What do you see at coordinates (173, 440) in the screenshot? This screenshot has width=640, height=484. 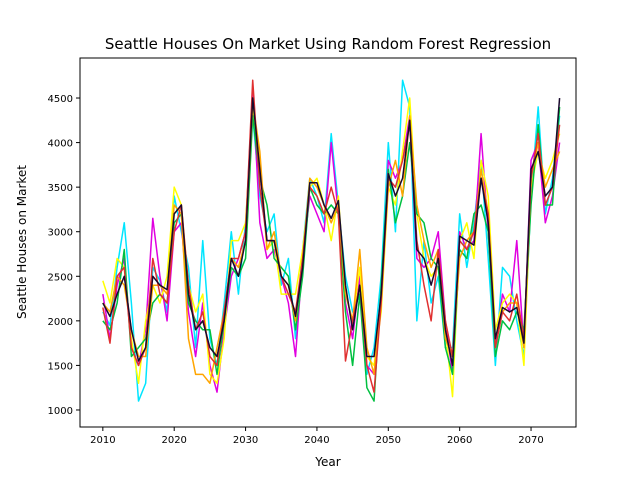 I see `x-tick-label: 2020` at bounding box center [173, 440].